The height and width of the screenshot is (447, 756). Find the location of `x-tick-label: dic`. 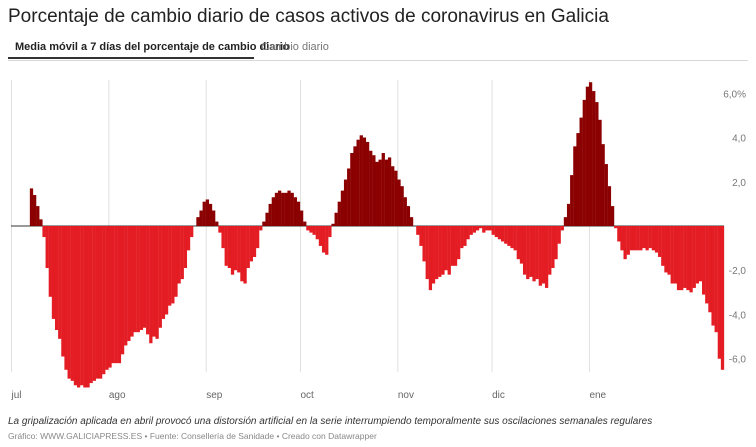

x-tick-label: dic is located at coordinates (498, 395).